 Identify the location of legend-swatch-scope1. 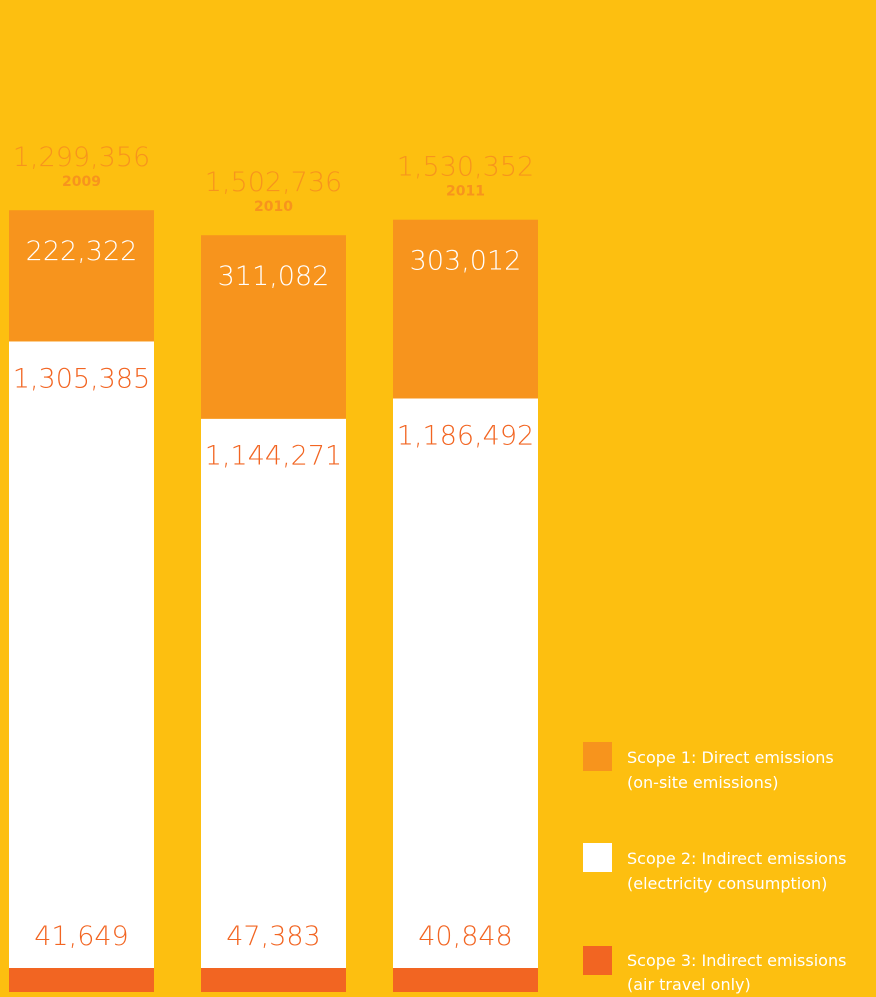
(597, 756).